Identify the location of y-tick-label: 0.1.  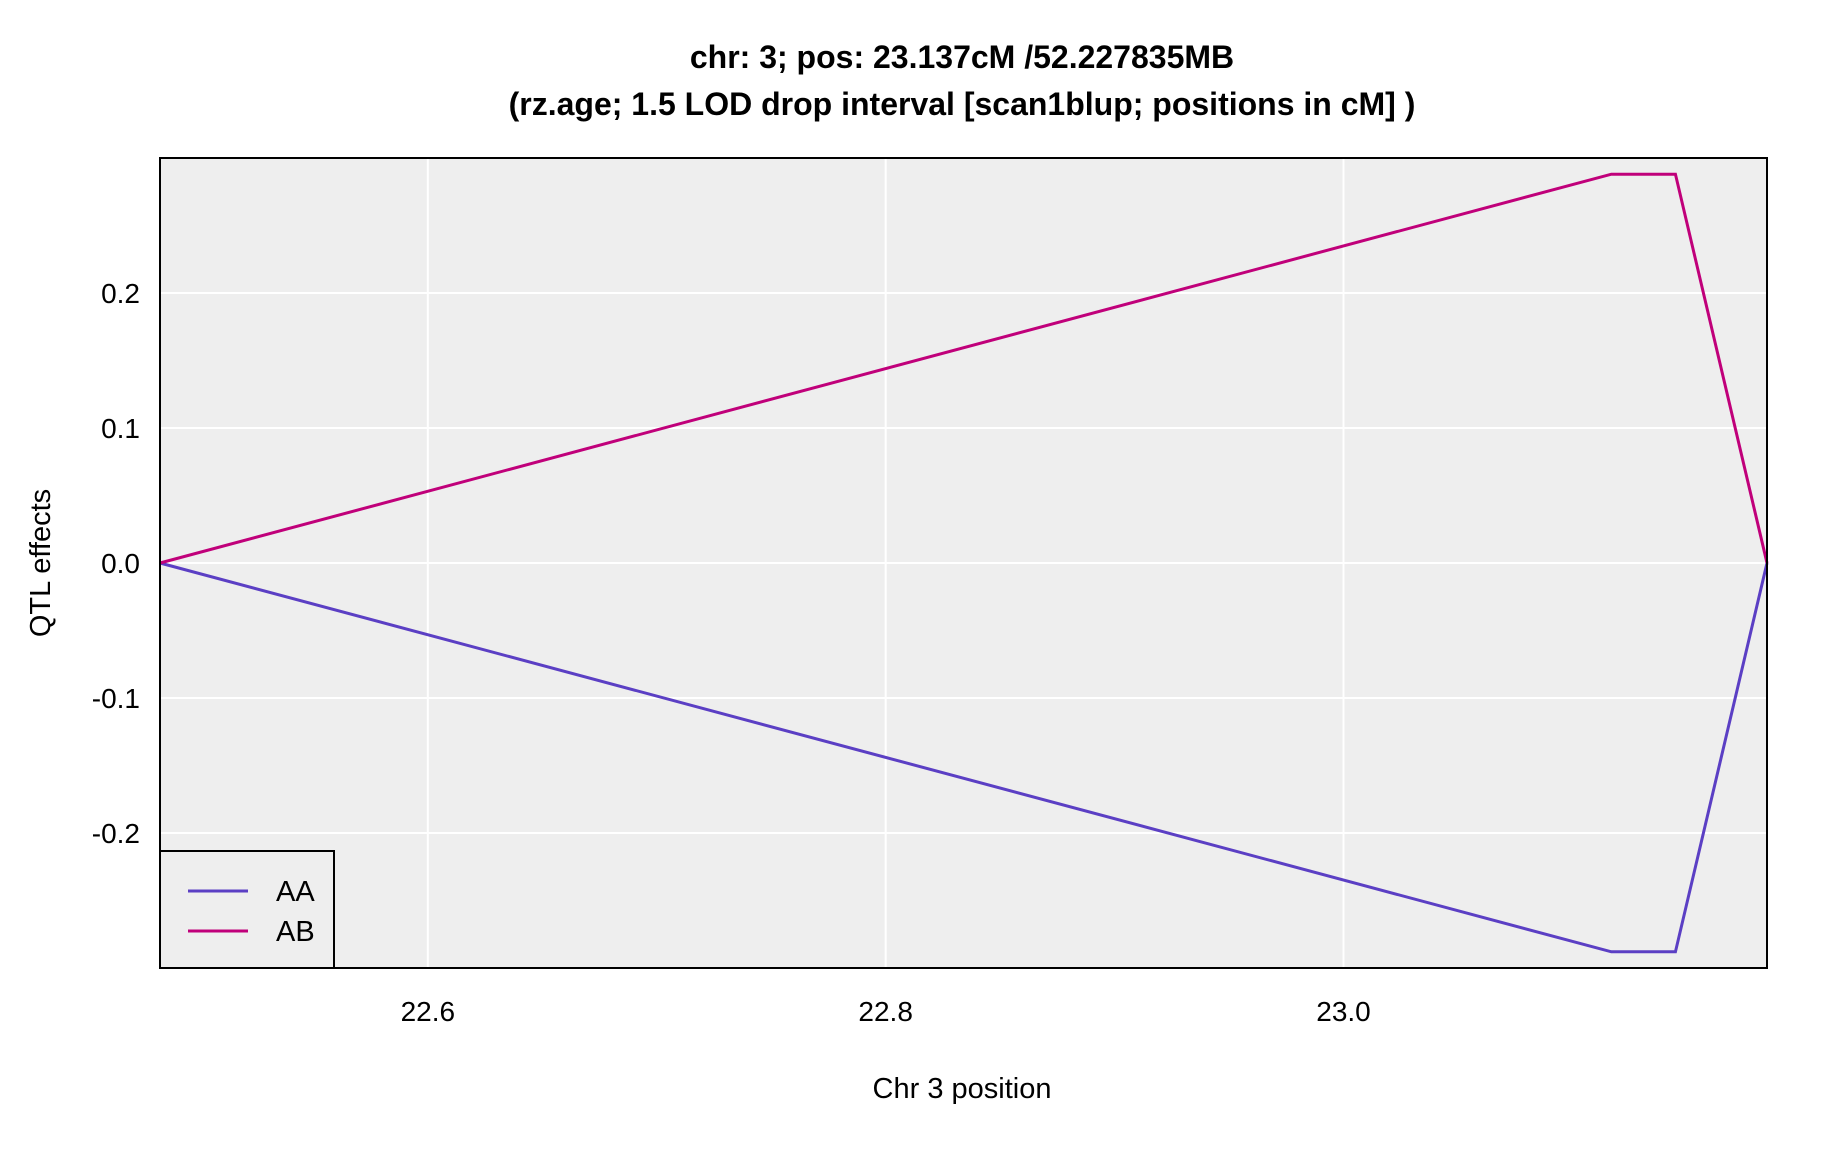
(120, 428).